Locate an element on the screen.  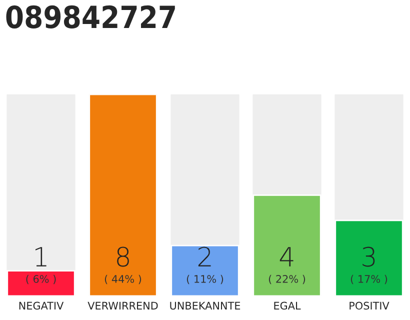
data-label: 2 is located at coordinates (204, 256).